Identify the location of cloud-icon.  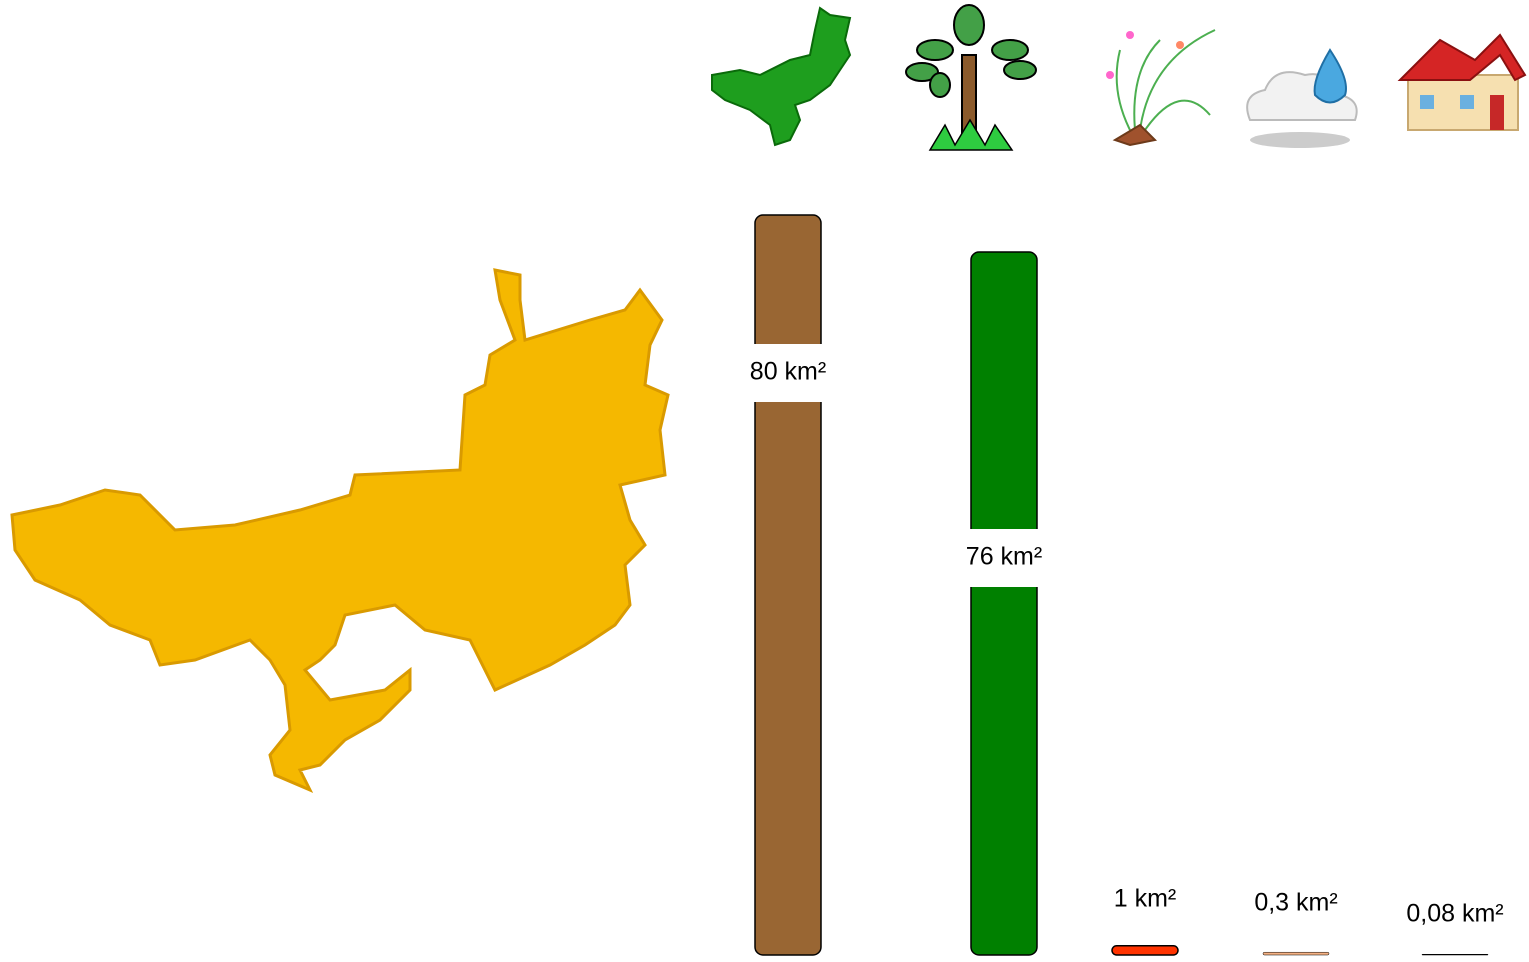
(1302, 98).